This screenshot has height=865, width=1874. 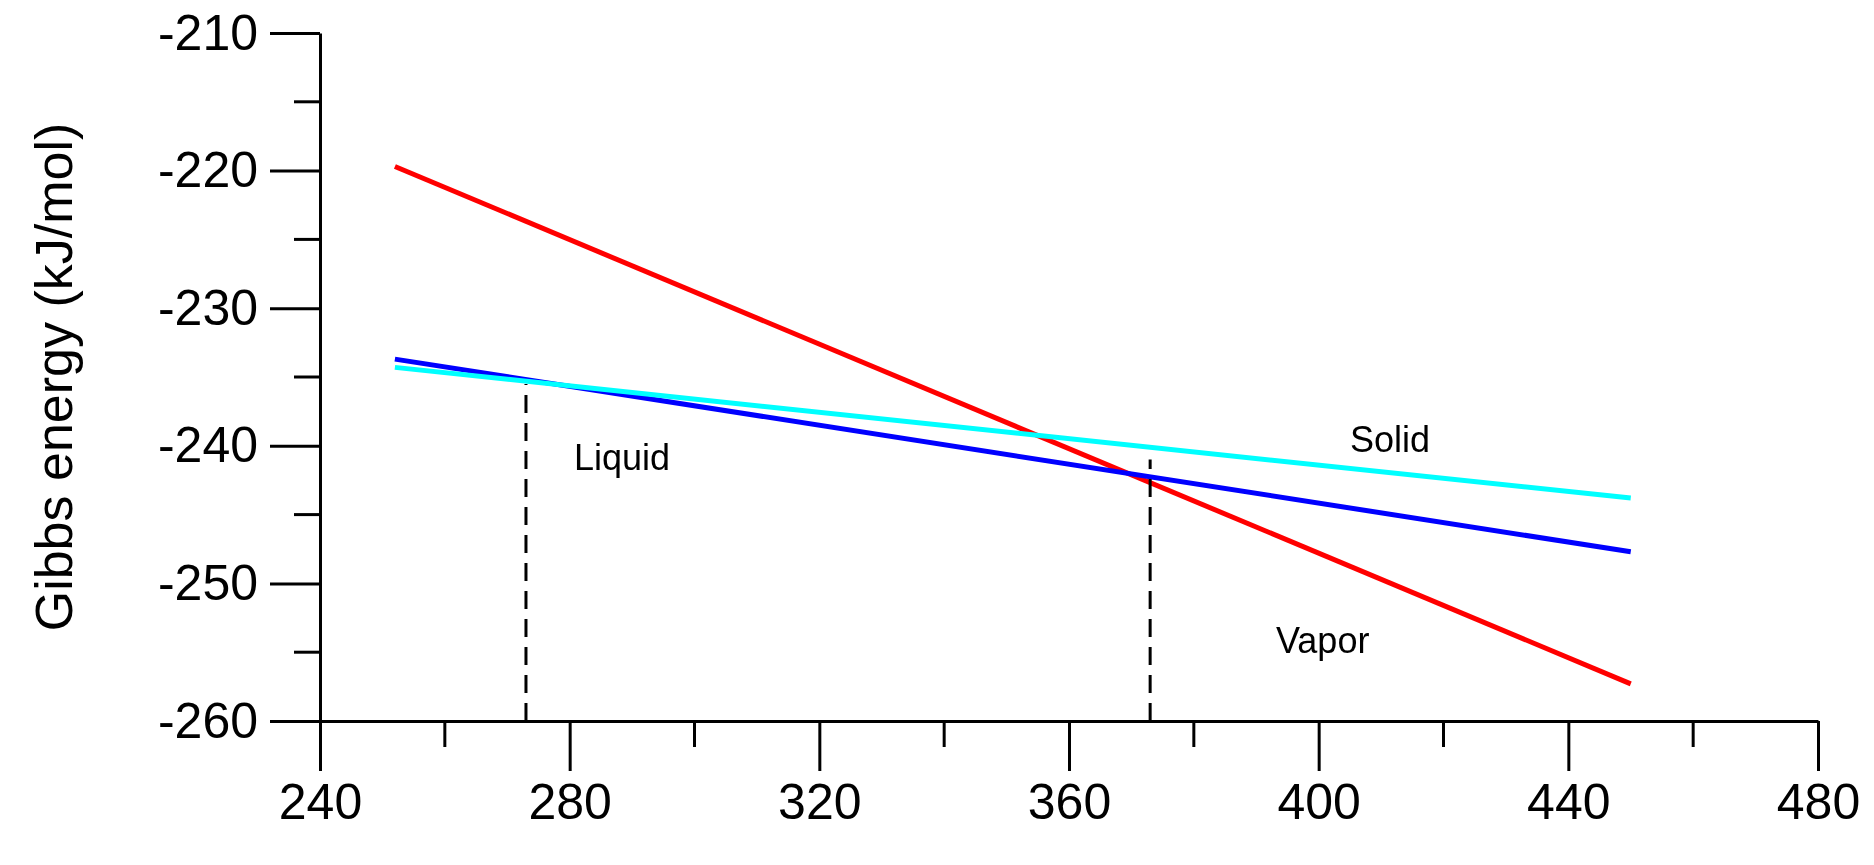 What do you see at coordinates (1323, 640) in the screenshot?
I see `annotation: Vapor` at bounding box center [1323, 640].